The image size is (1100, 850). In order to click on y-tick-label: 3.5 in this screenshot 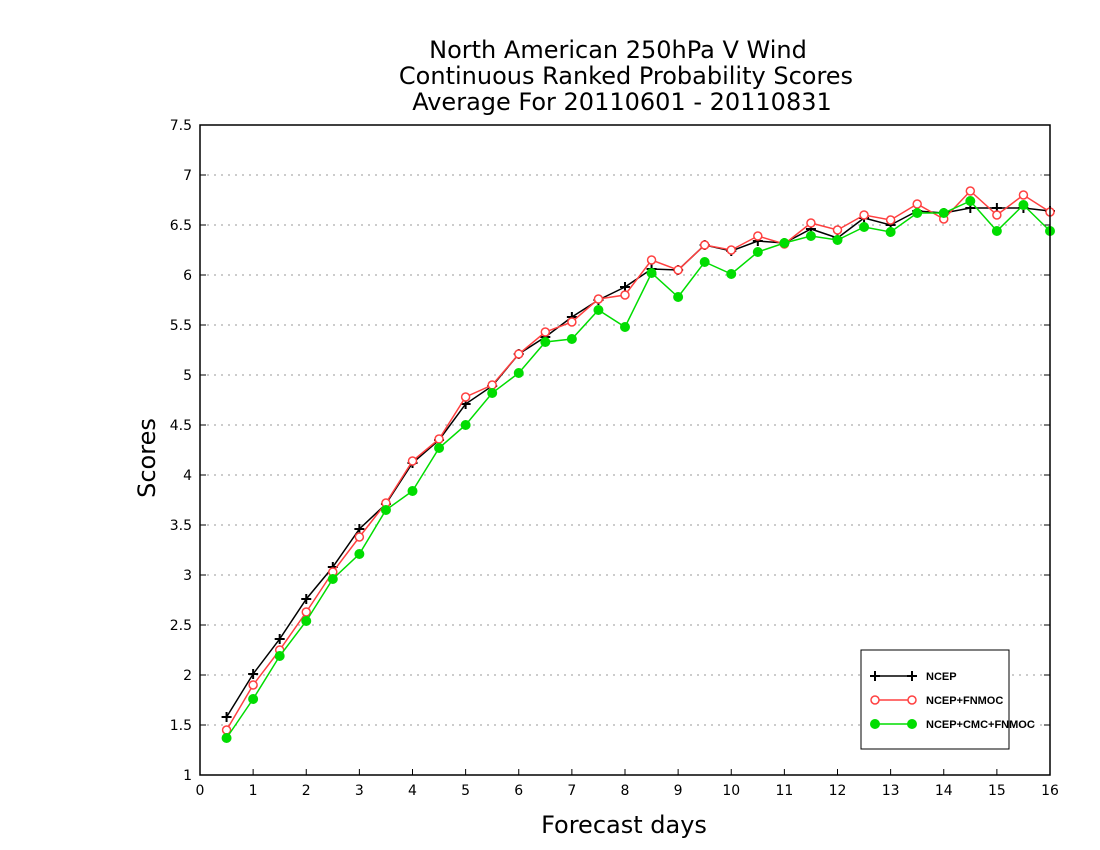, I will do `click(181, 526)`.